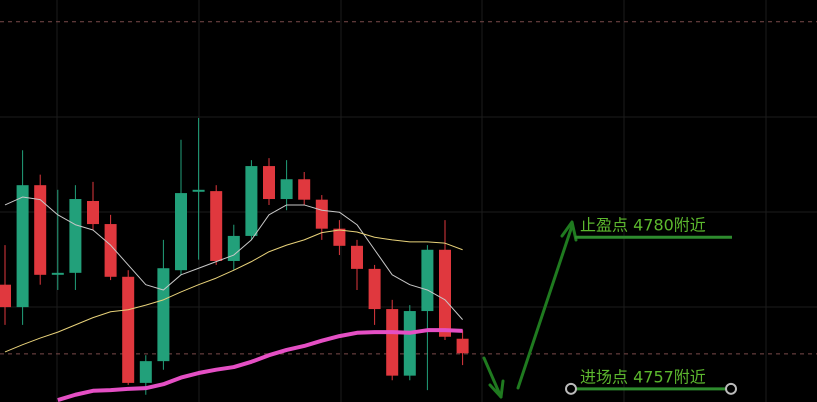 This screenshot has width=817, height=402. I want to click on ma-line, so click(260, 365).